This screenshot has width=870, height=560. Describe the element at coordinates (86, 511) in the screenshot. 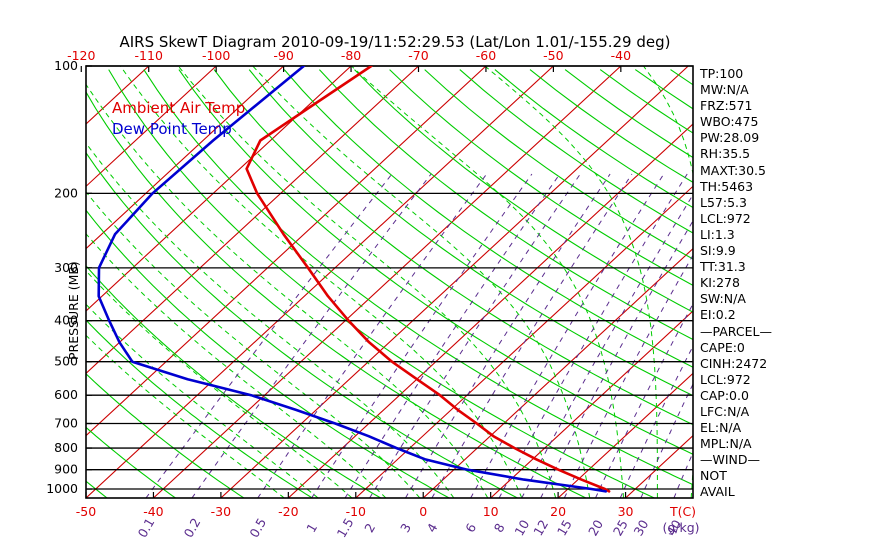

I see `xtick-bottom--50: -50` at that location.